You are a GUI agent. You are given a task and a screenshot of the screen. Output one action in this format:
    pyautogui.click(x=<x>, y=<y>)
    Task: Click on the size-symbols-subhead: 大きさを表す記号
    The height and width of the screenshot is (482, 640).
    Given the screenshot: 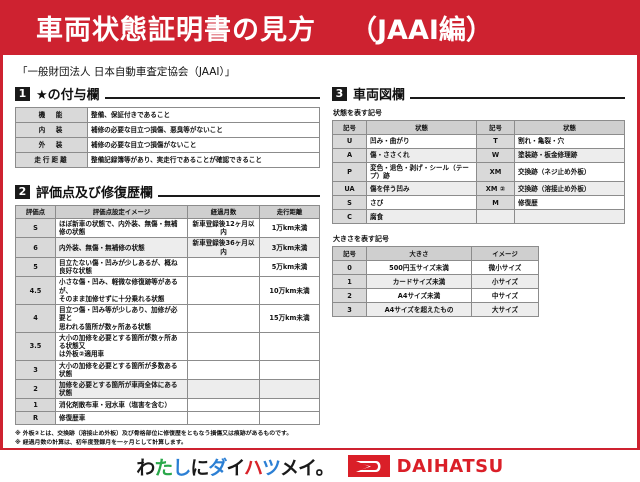 What is the action you would take?
    pyautogui.click(x=361, y=239)
    